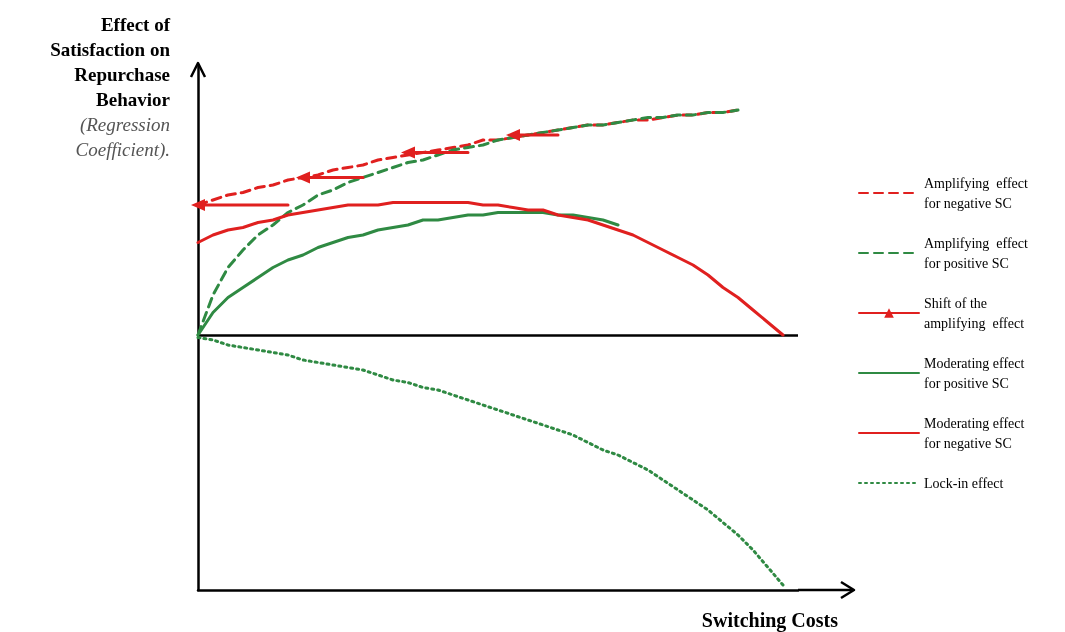  I want to click on legend-label: Moderating effect for negative SC, so click(976, 433).